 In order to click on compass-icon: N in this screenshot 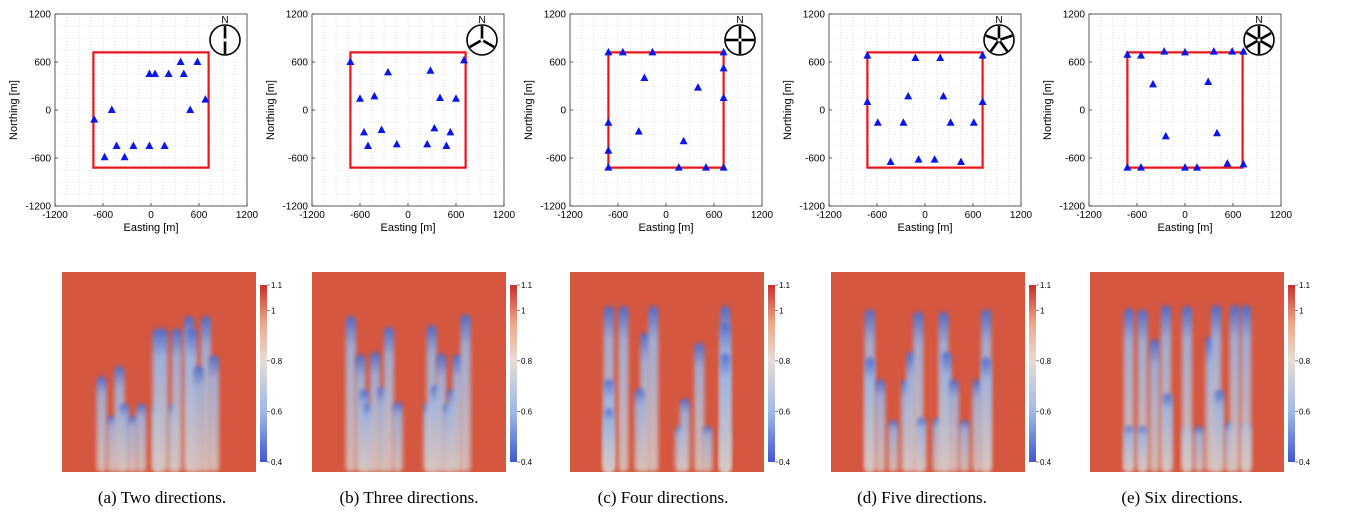, I will do `click(740, 35)`.